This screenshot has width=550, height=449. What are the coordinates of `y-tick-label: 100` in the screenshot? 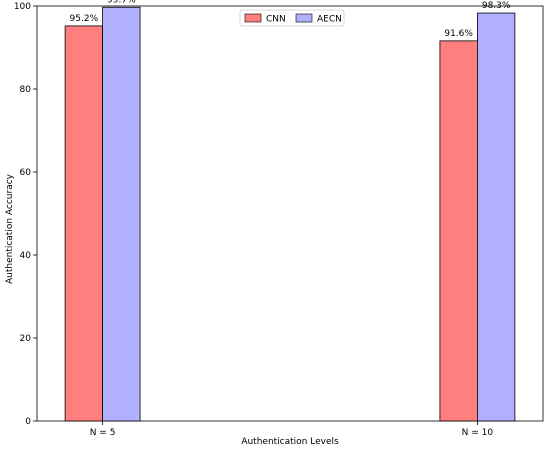 It's located at (22, 7).